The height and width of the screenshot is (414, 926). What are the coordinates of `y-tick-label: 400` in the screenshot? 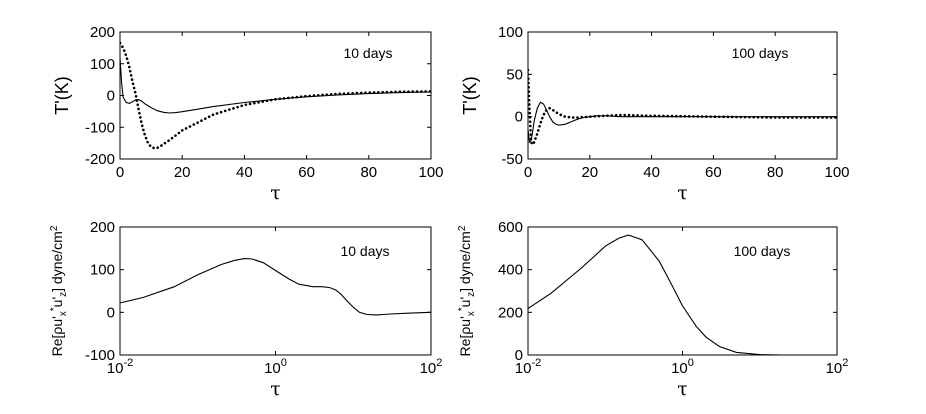 It's located at (510, 270).